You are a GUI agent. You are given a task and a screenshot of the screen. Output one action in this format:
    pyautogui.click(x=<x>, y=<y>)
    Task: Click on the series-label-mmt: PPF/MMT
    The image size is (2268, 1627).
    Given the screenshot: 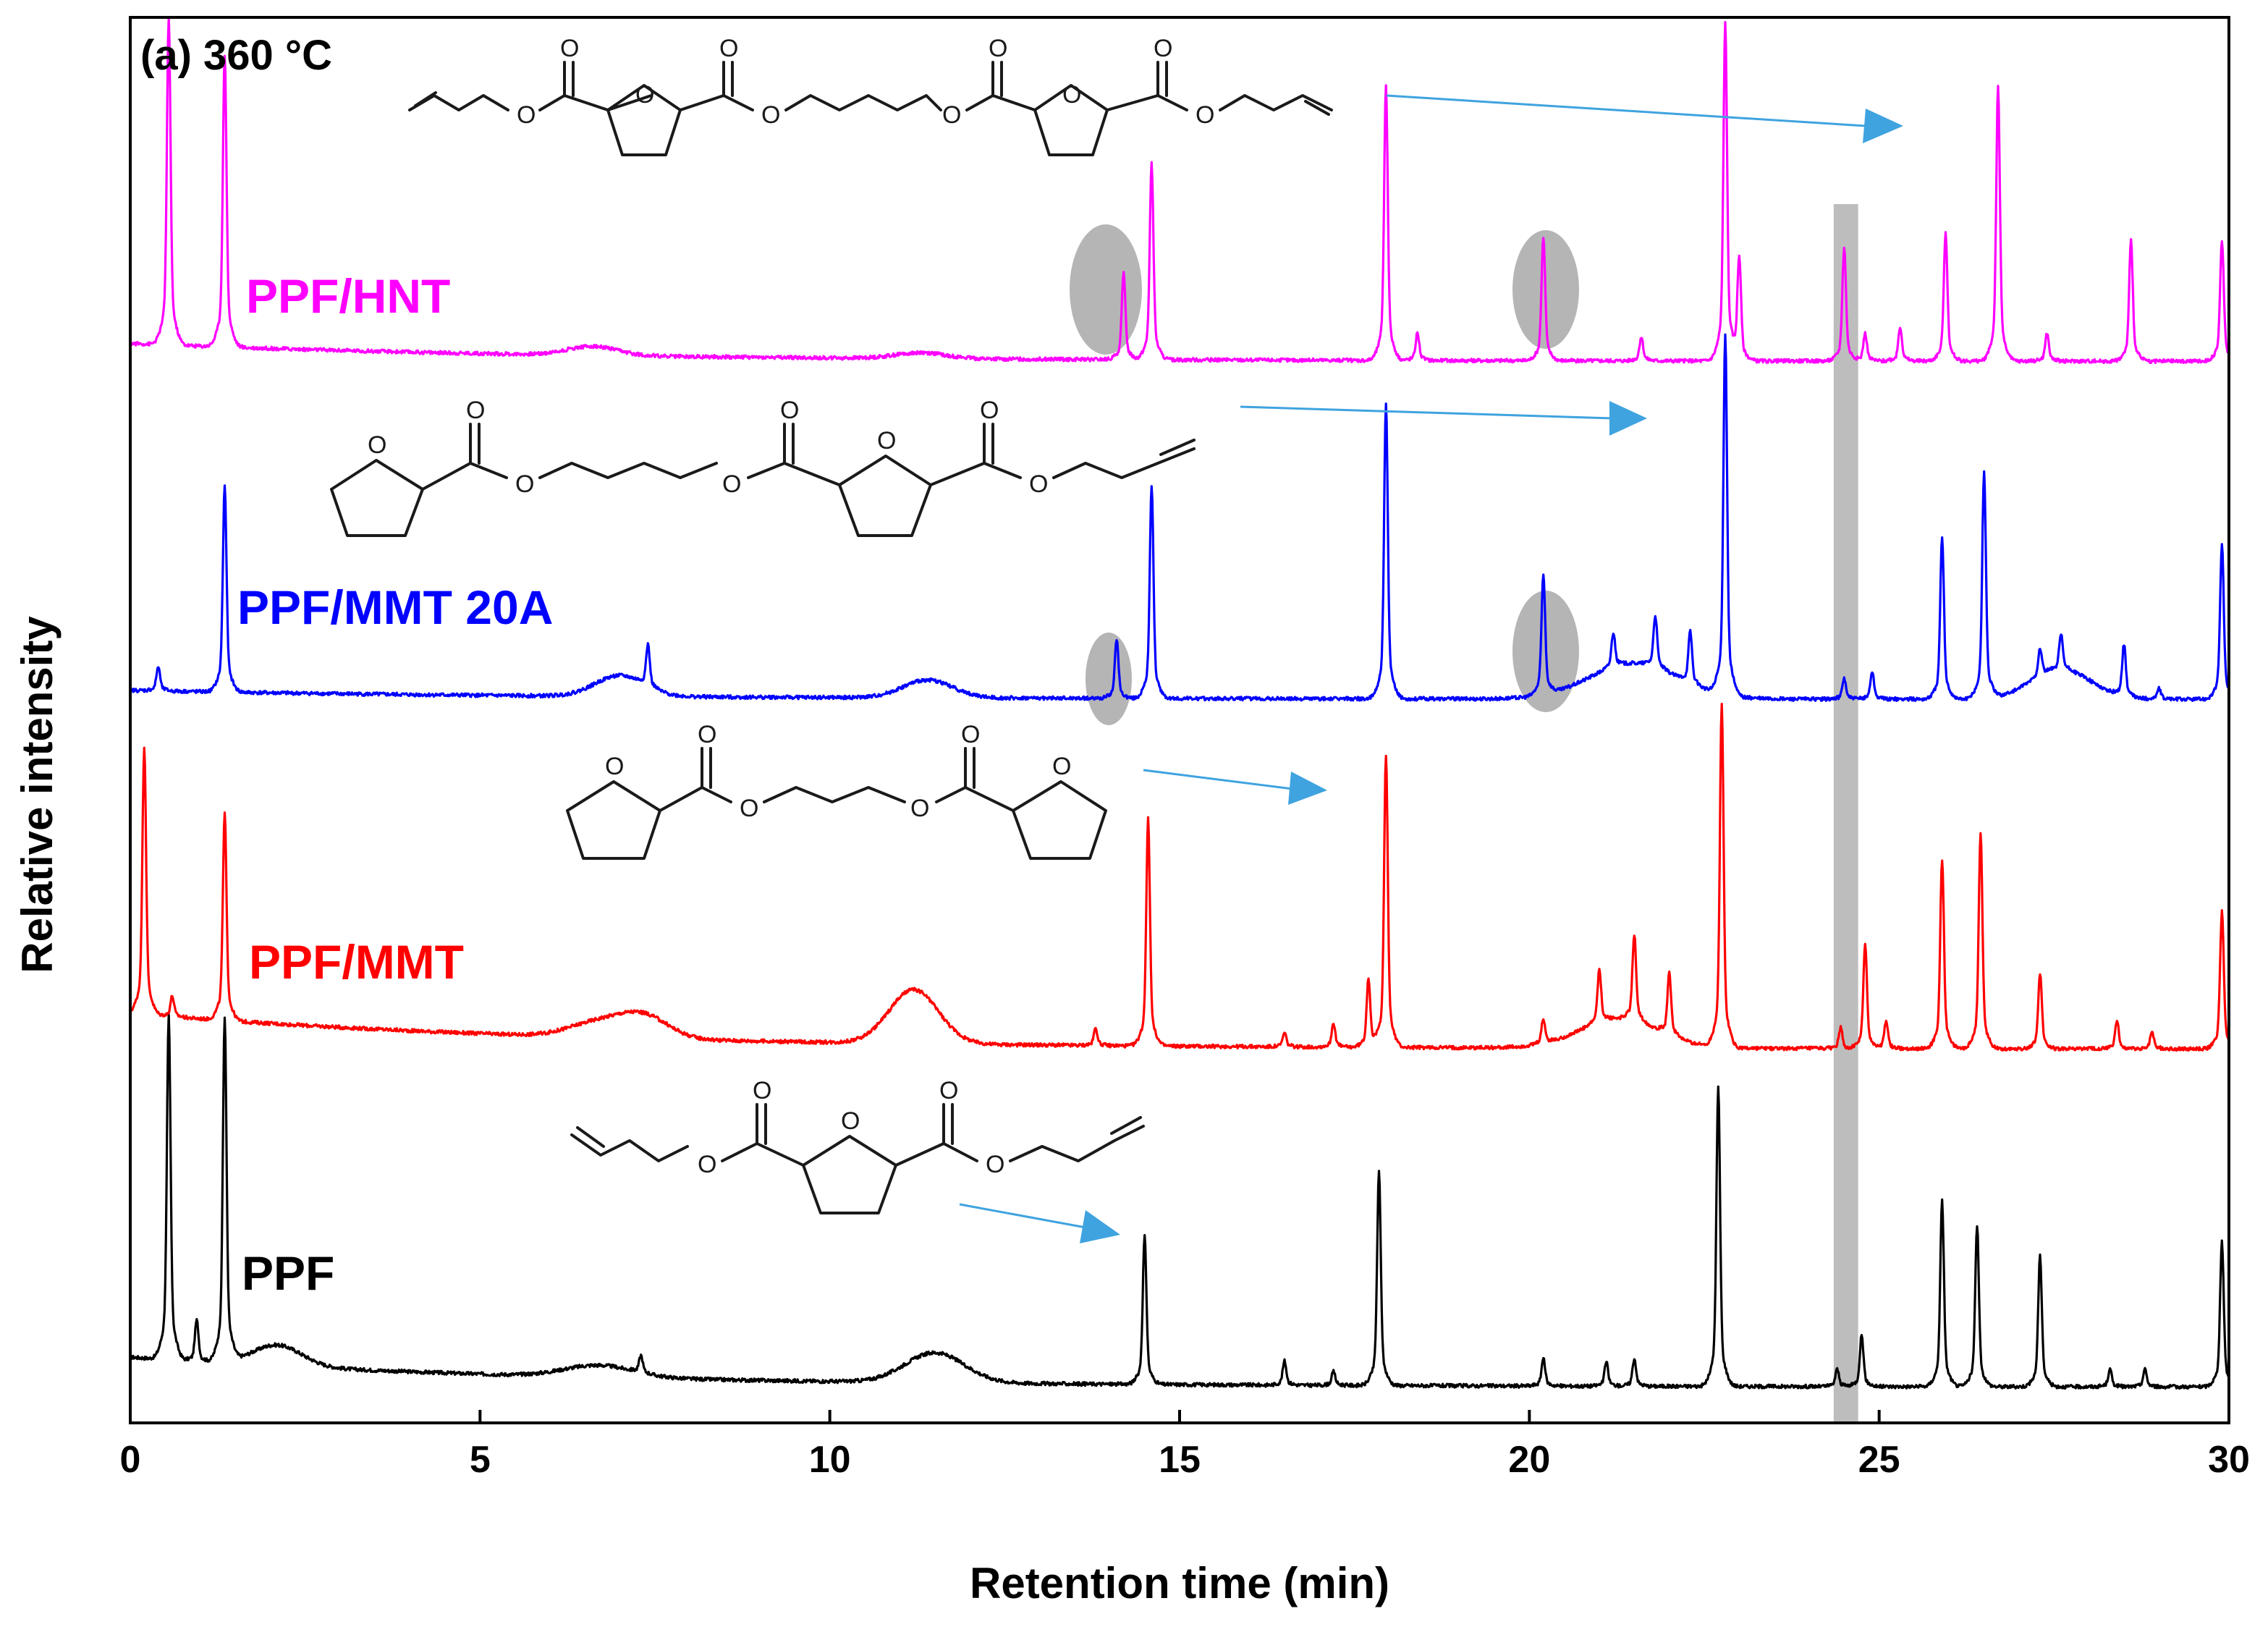 What is the action you would take?
    pyautogui.click(x=356, y=962)
    